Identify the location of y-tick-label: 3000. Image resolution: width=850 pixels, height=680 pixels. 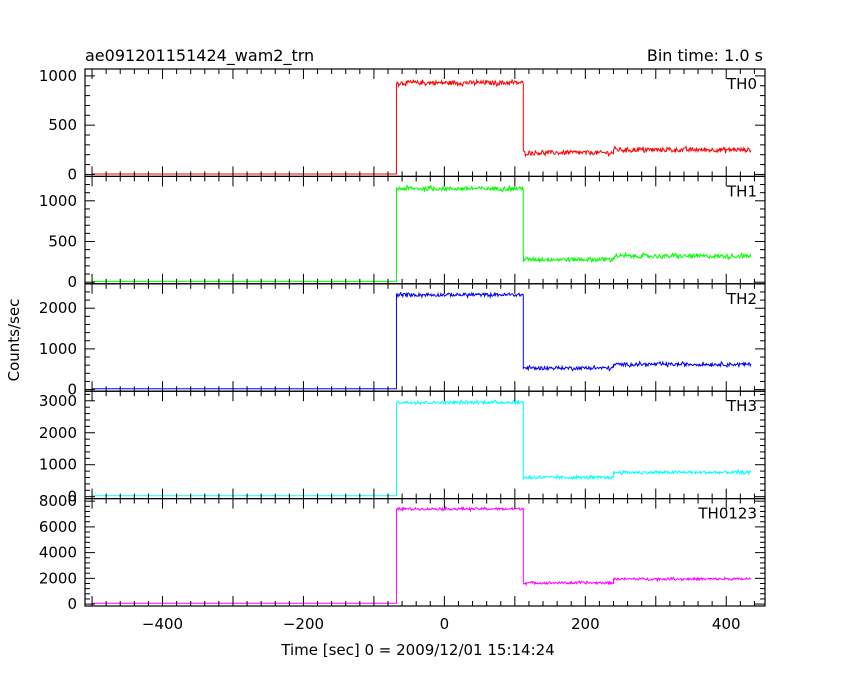
(58, 401).